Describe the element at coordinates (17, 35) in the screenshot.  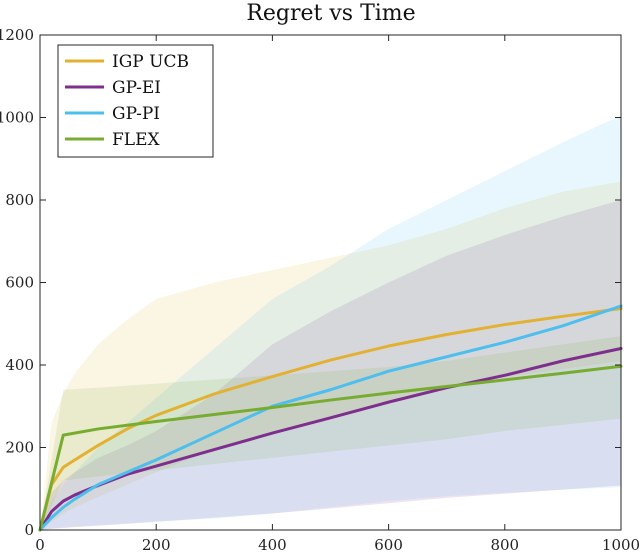
I see `y-tick-label: 1200` at that location.